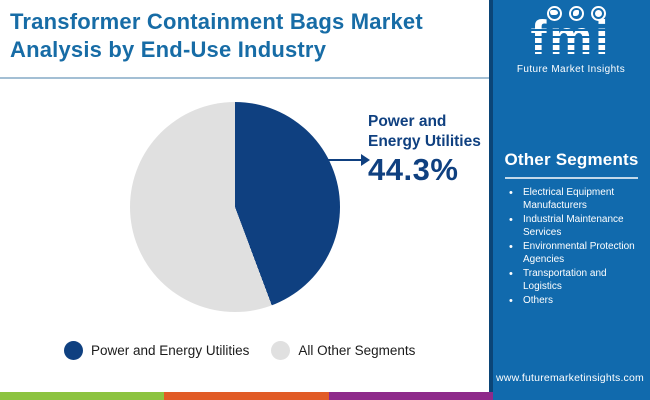 The image size is (650, 400). I want to click on callout-arrowhead-icon, so click(365, 160).